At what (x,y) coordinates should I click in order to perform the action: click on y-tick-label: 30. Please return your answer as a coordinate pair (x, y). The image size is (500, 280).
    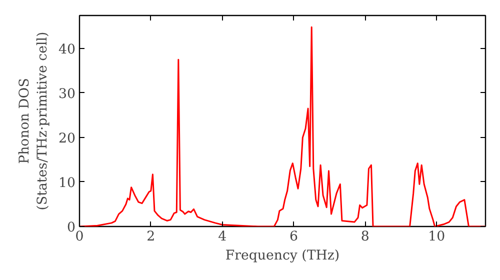
    Looking at the image, I should click on (67, 94).